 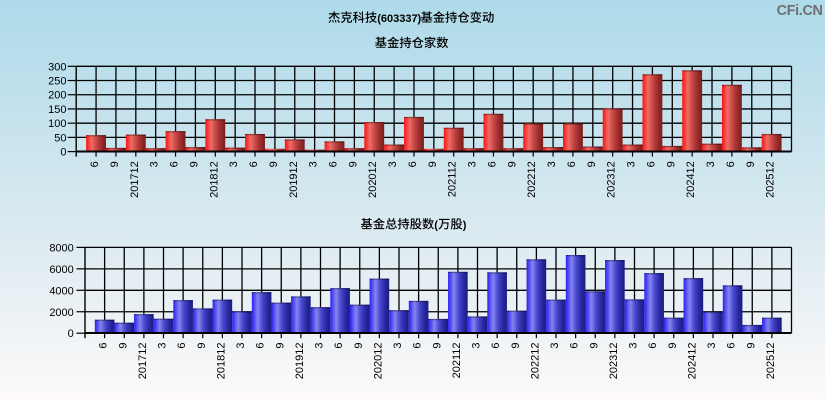 I want to click on svg-text: 2000, so click(x=61, y=313).